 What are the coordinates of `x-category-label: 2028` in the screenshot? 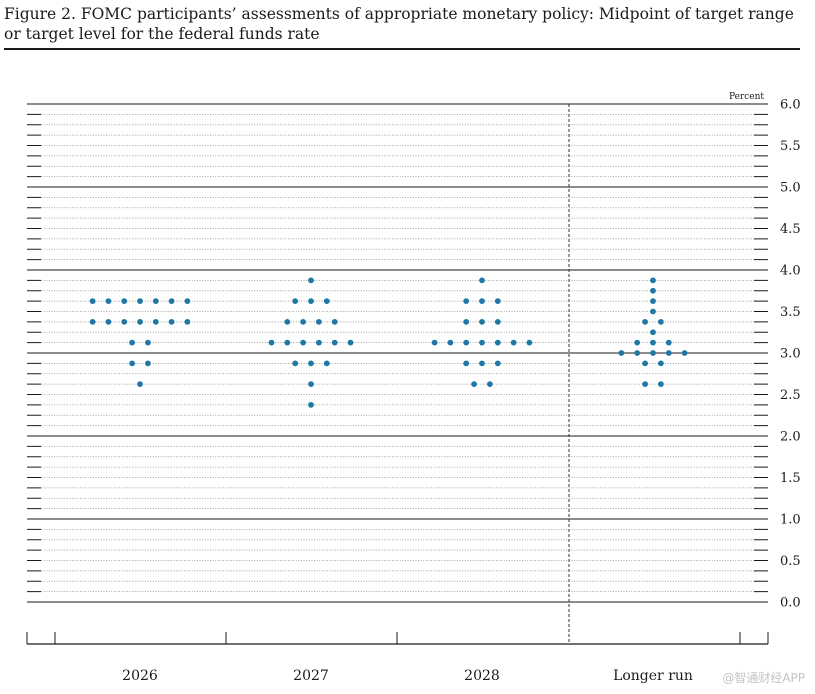 It's located at (482, 676).